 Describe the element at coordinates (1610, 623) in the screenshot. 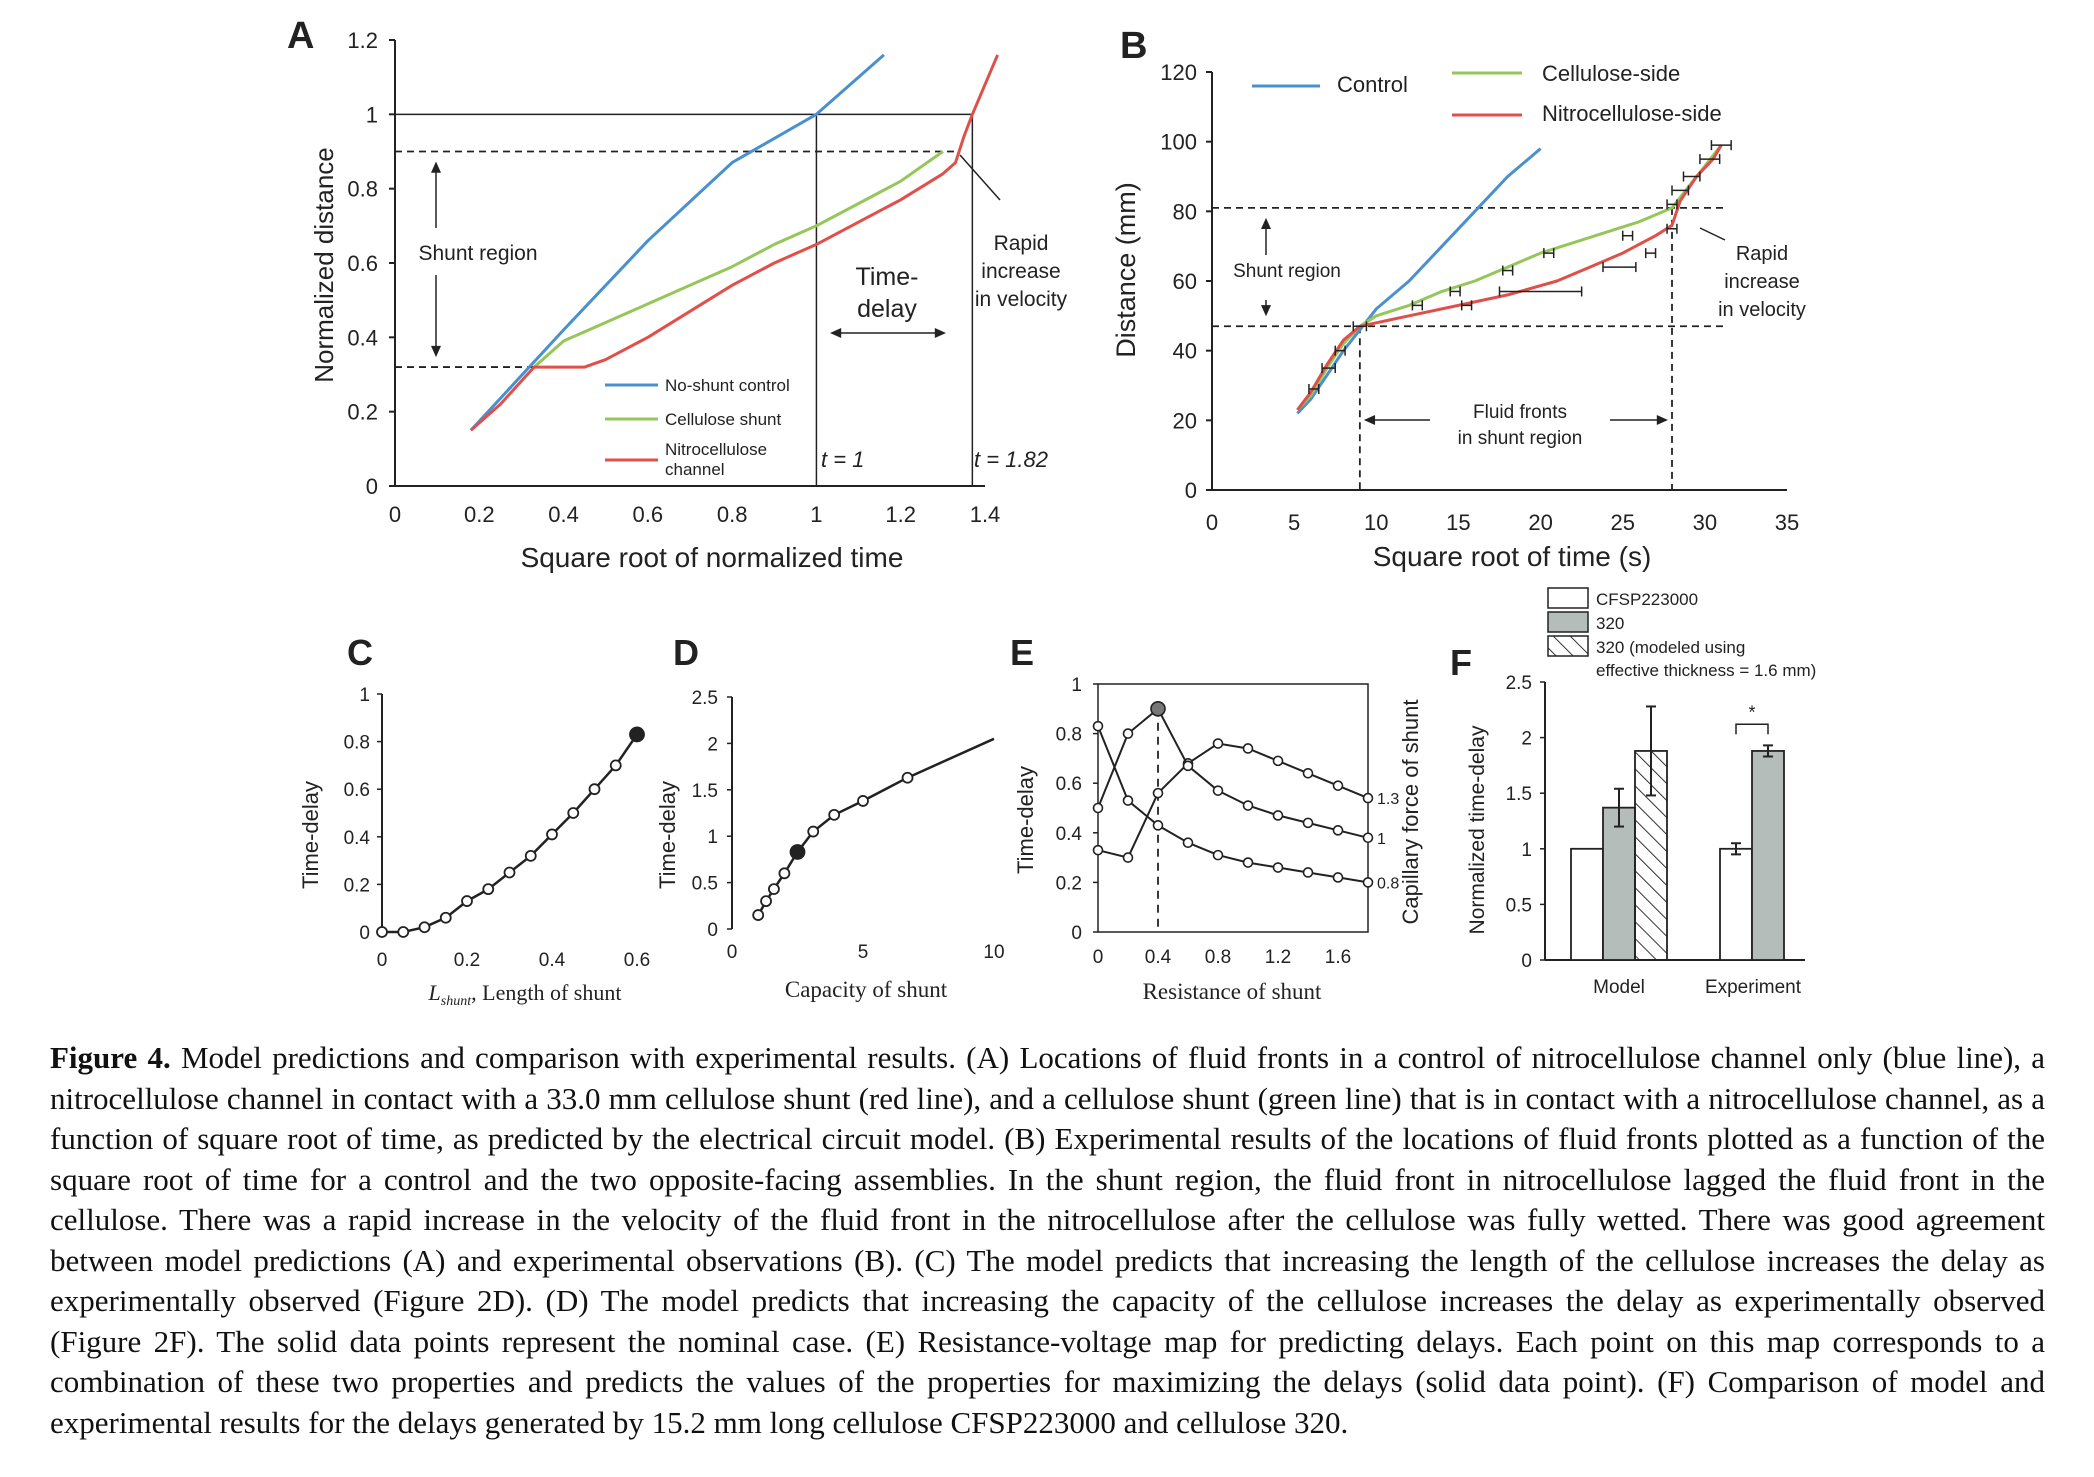

I see `legend-f-320: 320` at that location.